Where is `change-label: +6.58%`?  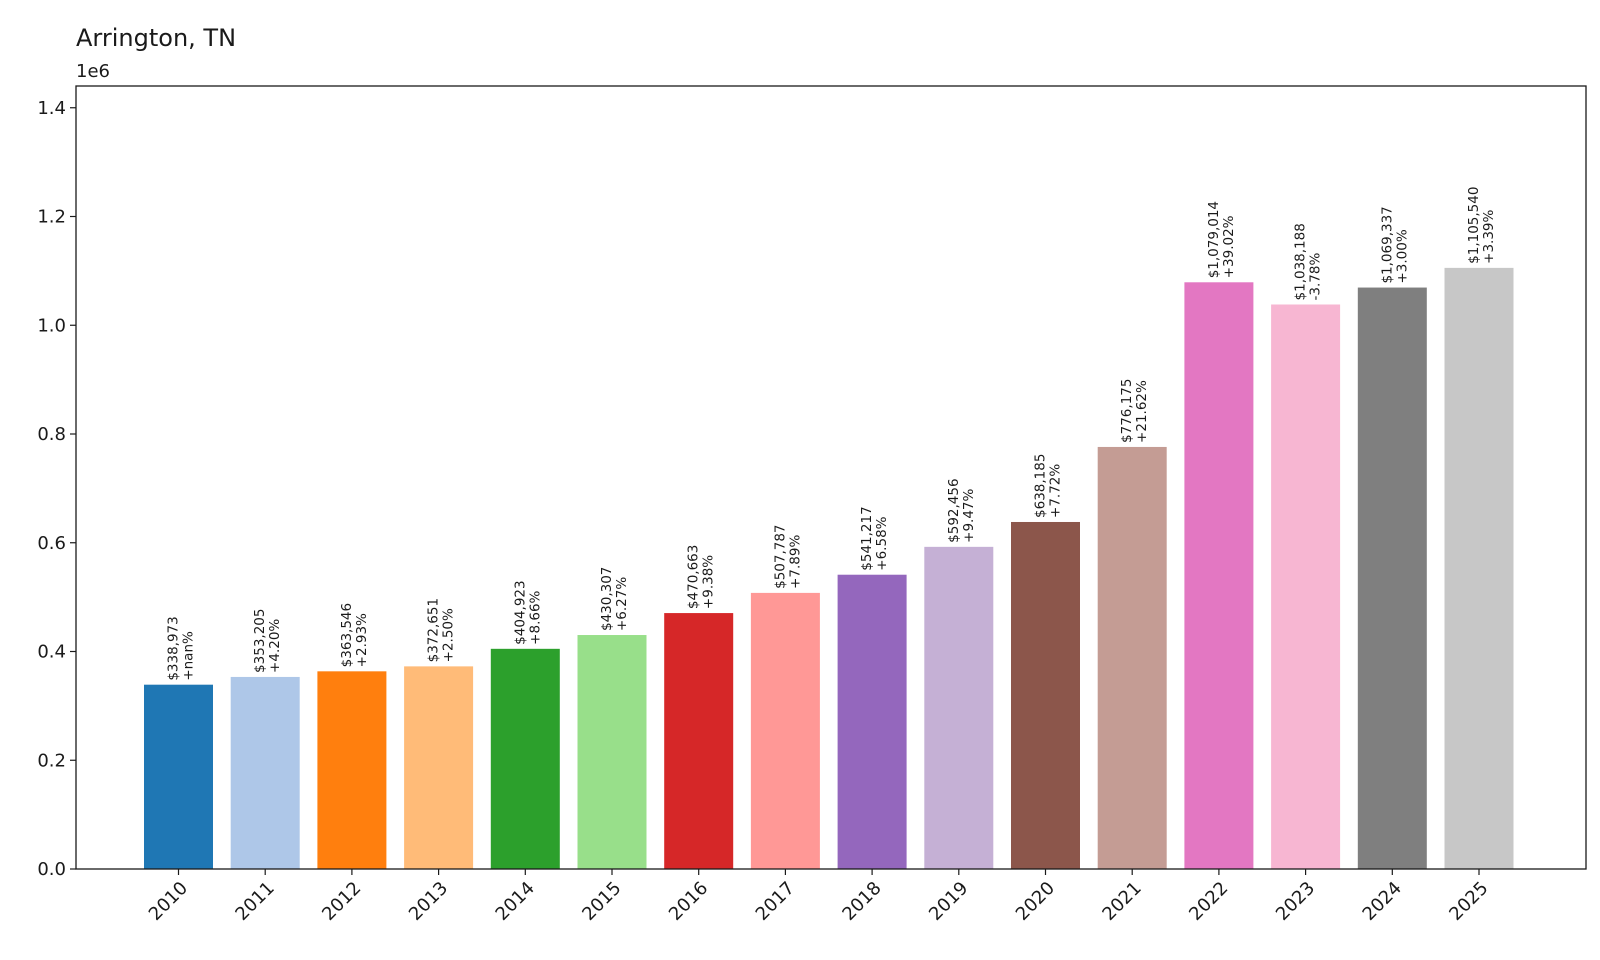
change-label: +6.58% is located at coordinates (882, 543).